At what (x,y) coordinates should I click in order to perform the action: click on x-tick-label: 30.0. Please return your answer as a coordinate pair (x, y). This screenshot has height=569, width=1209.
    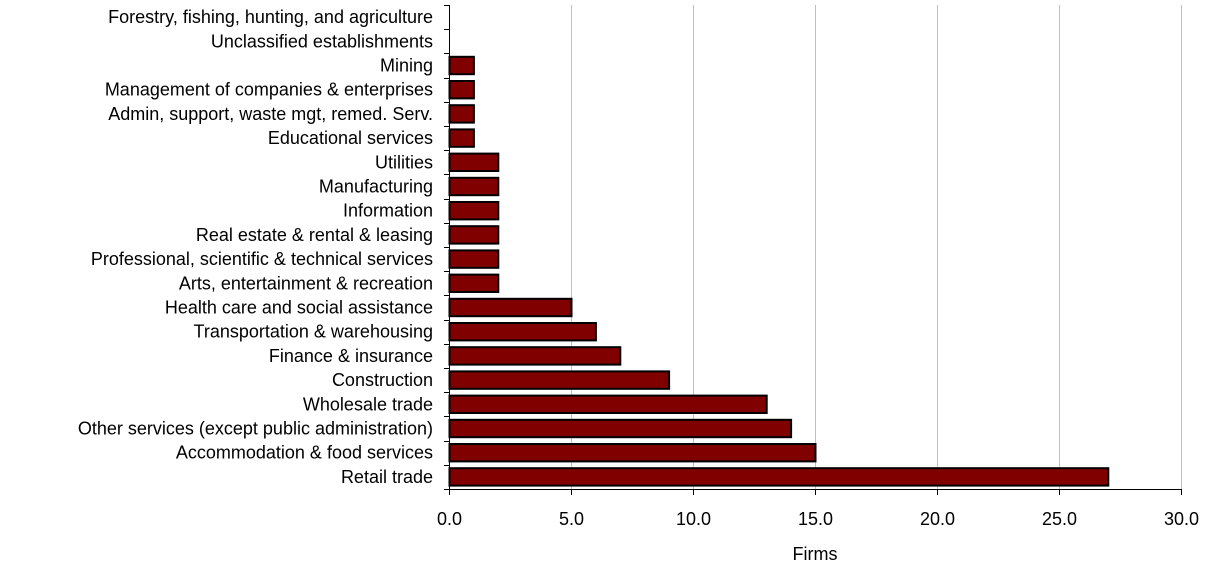
    Looking at the image, I should click on (1181, 519).